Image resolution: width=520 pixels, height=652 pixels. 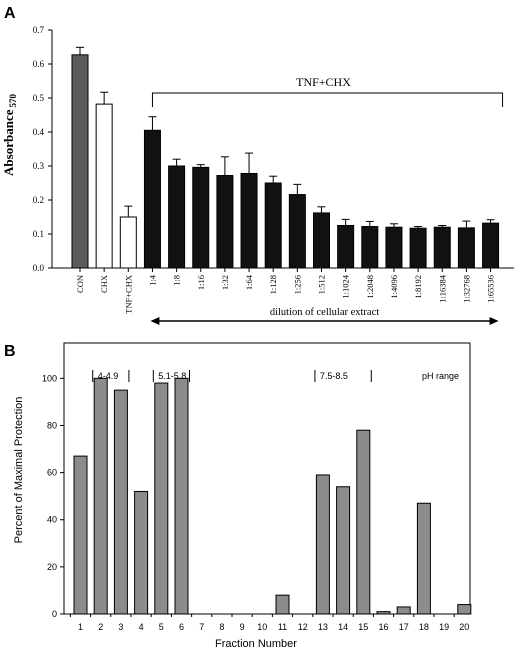 What do you see at coordinates (324, 312) in the screenshot?
I see `panel-a-arrow-label: dilution of cellular extract` at bounding box center [324, 312].